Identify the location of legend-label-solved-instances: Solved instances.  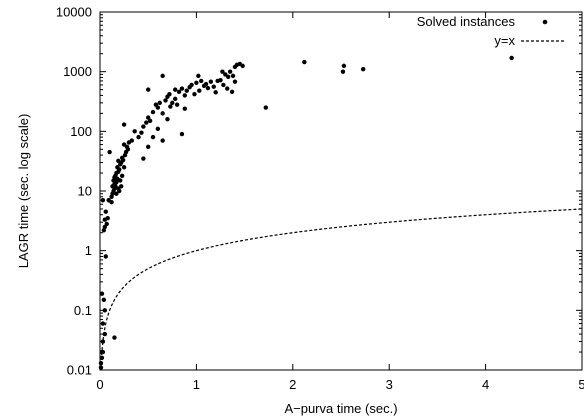
(466, 21).